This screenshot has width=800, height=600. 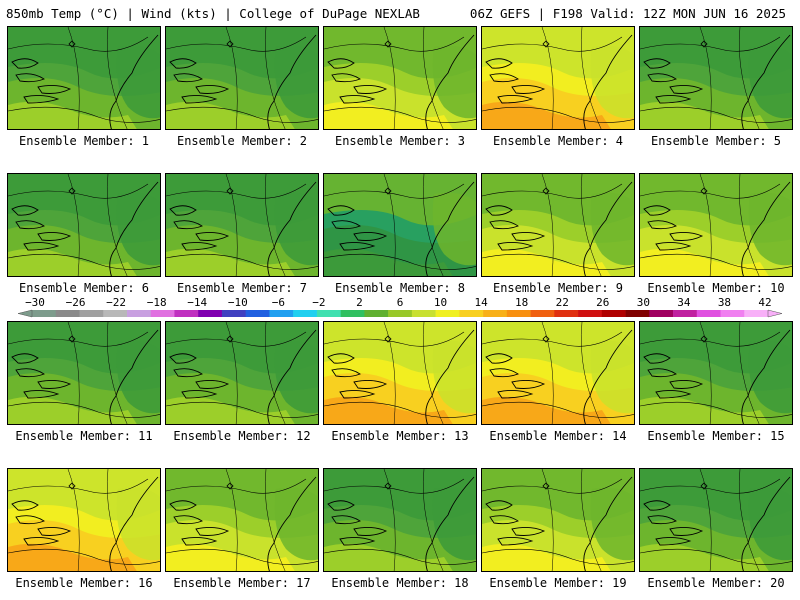 What do you see at coordinates (242, 141) in the screenshot?
I see `ensemble-member-label: Ensemble Member: 2` at bounding box center [242, 141].